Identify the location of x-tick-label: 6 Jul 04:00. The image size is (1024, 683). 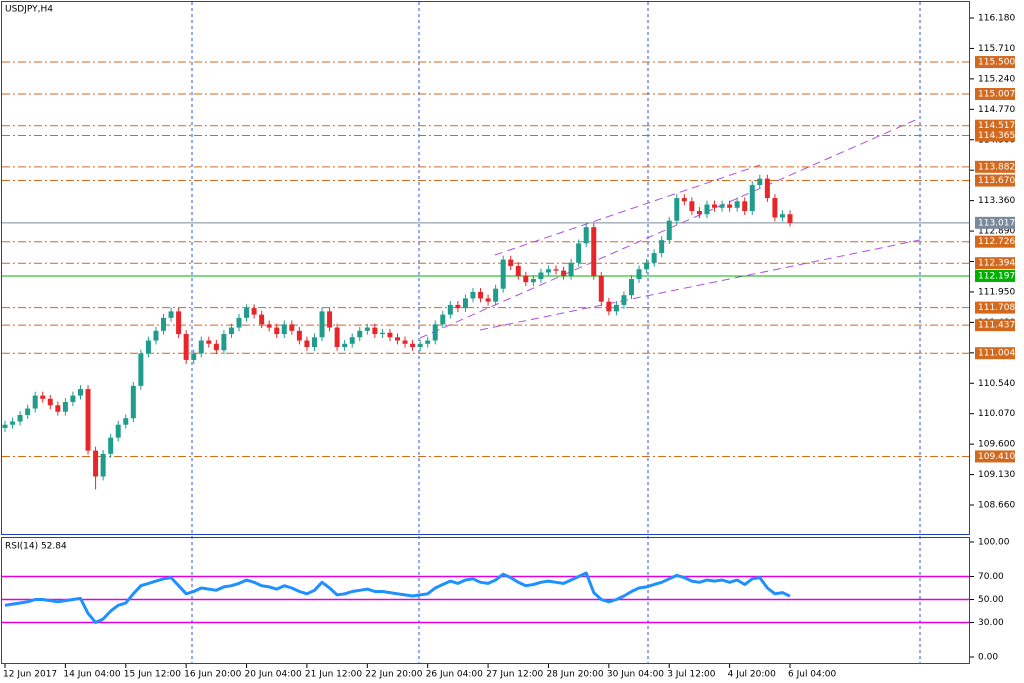
(812, 675).